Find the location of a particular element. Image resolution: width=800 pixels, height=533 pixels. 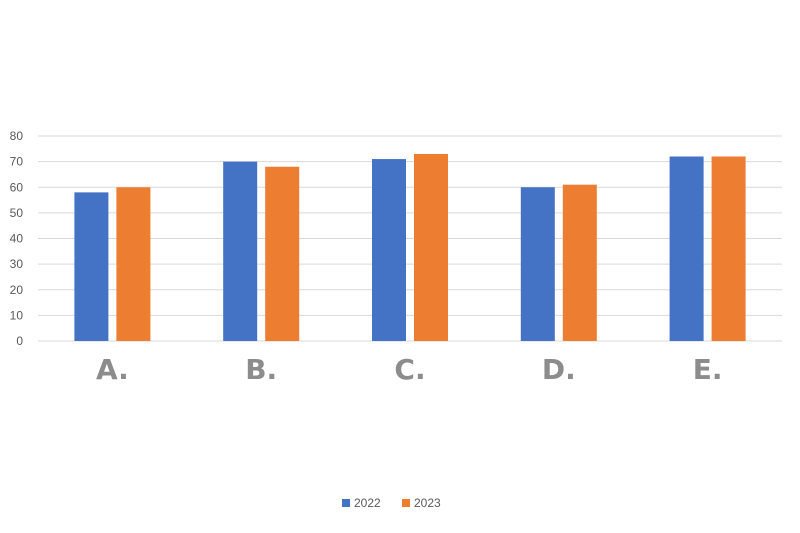

x-tick-label: C. is located at coordinates (409, 369).